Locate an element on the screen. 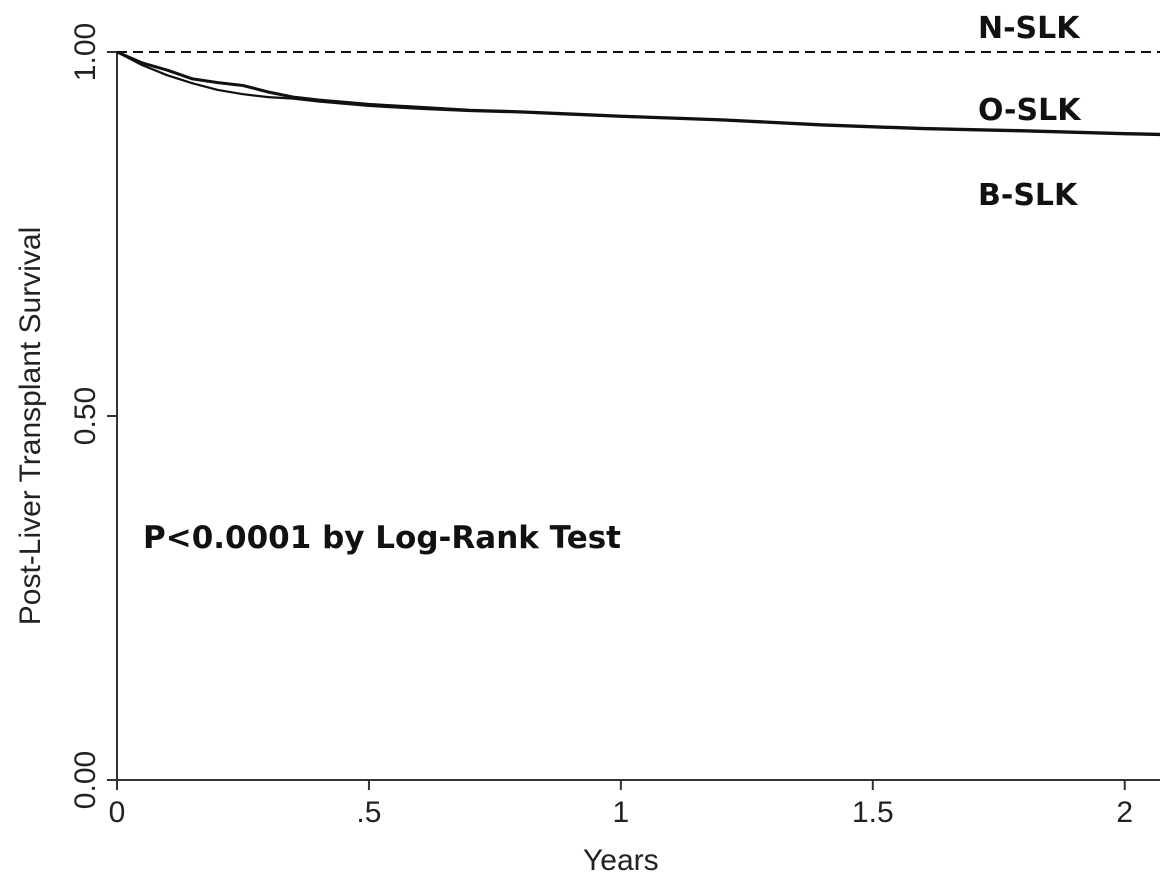 The width and height of the screenshot is (1171, 880). x-tick-label: 2 is located at coordinates (1124, 812).